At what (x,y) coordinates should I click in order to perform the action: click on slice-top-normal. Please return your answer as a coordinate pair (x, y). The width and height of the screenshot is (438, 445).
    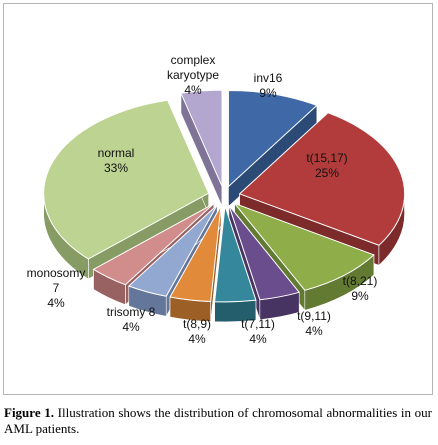
    Looking at the image, I should click on (126, 179).